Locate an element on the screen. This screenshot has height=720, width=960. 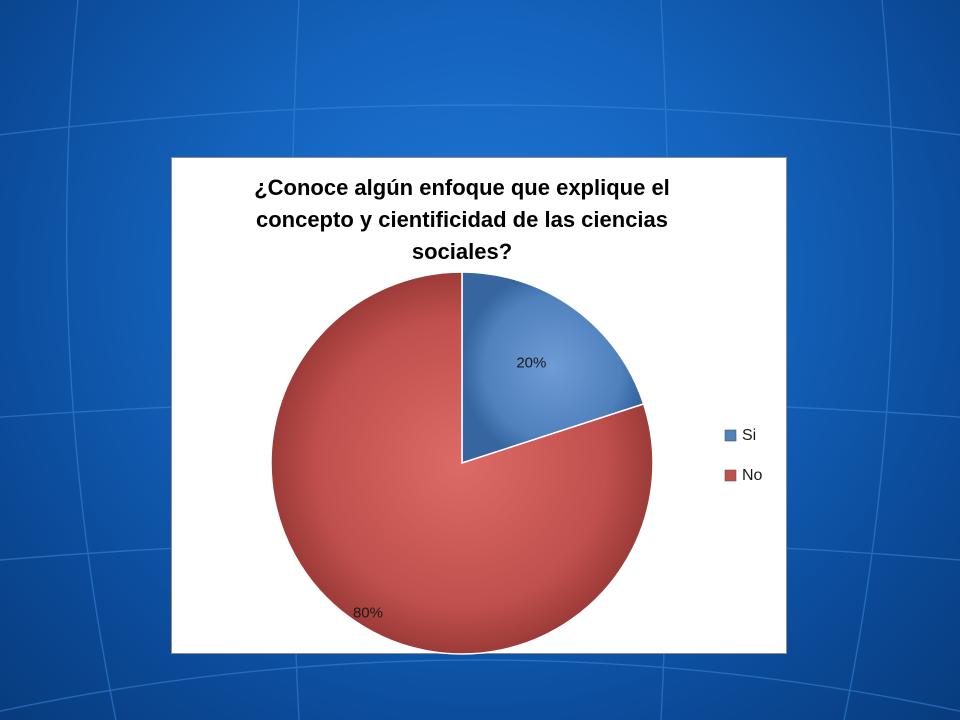
legend-swatch-no is located at coordinates (730, 475).